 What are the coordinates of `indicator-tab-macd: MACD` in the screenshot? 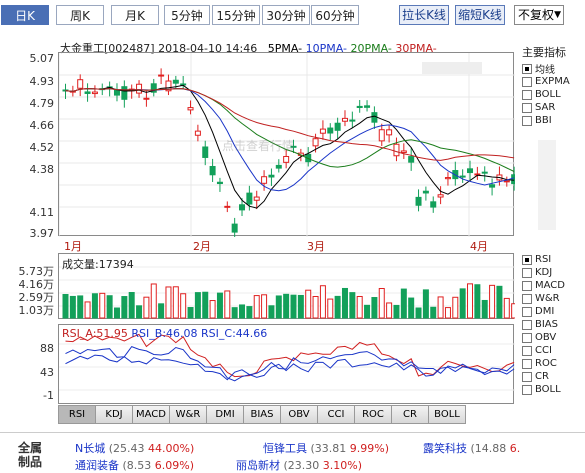 It's located at (151, 414).